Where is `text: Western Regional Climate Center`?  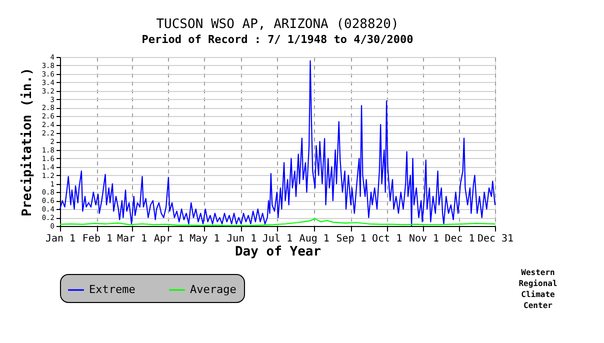
text: Western Regional Climate Center is located at coordinates (538, 289).